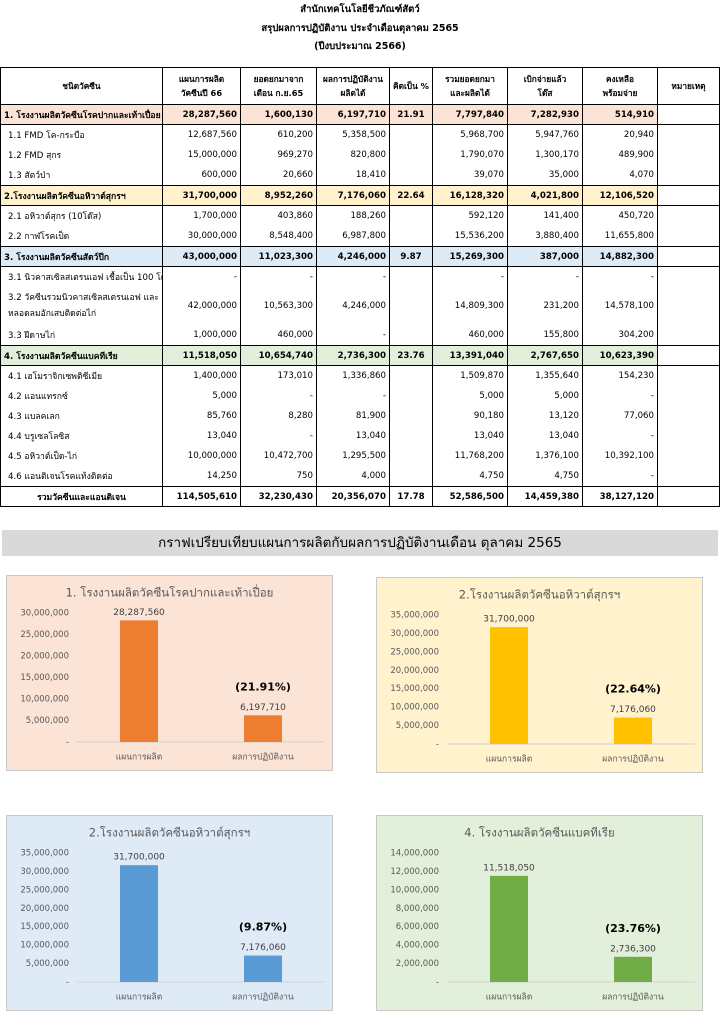  What do you see at coordinates (278, 256) in the screenshot?
I see `cell: 11,023,300` at bounding box center [278, 256].